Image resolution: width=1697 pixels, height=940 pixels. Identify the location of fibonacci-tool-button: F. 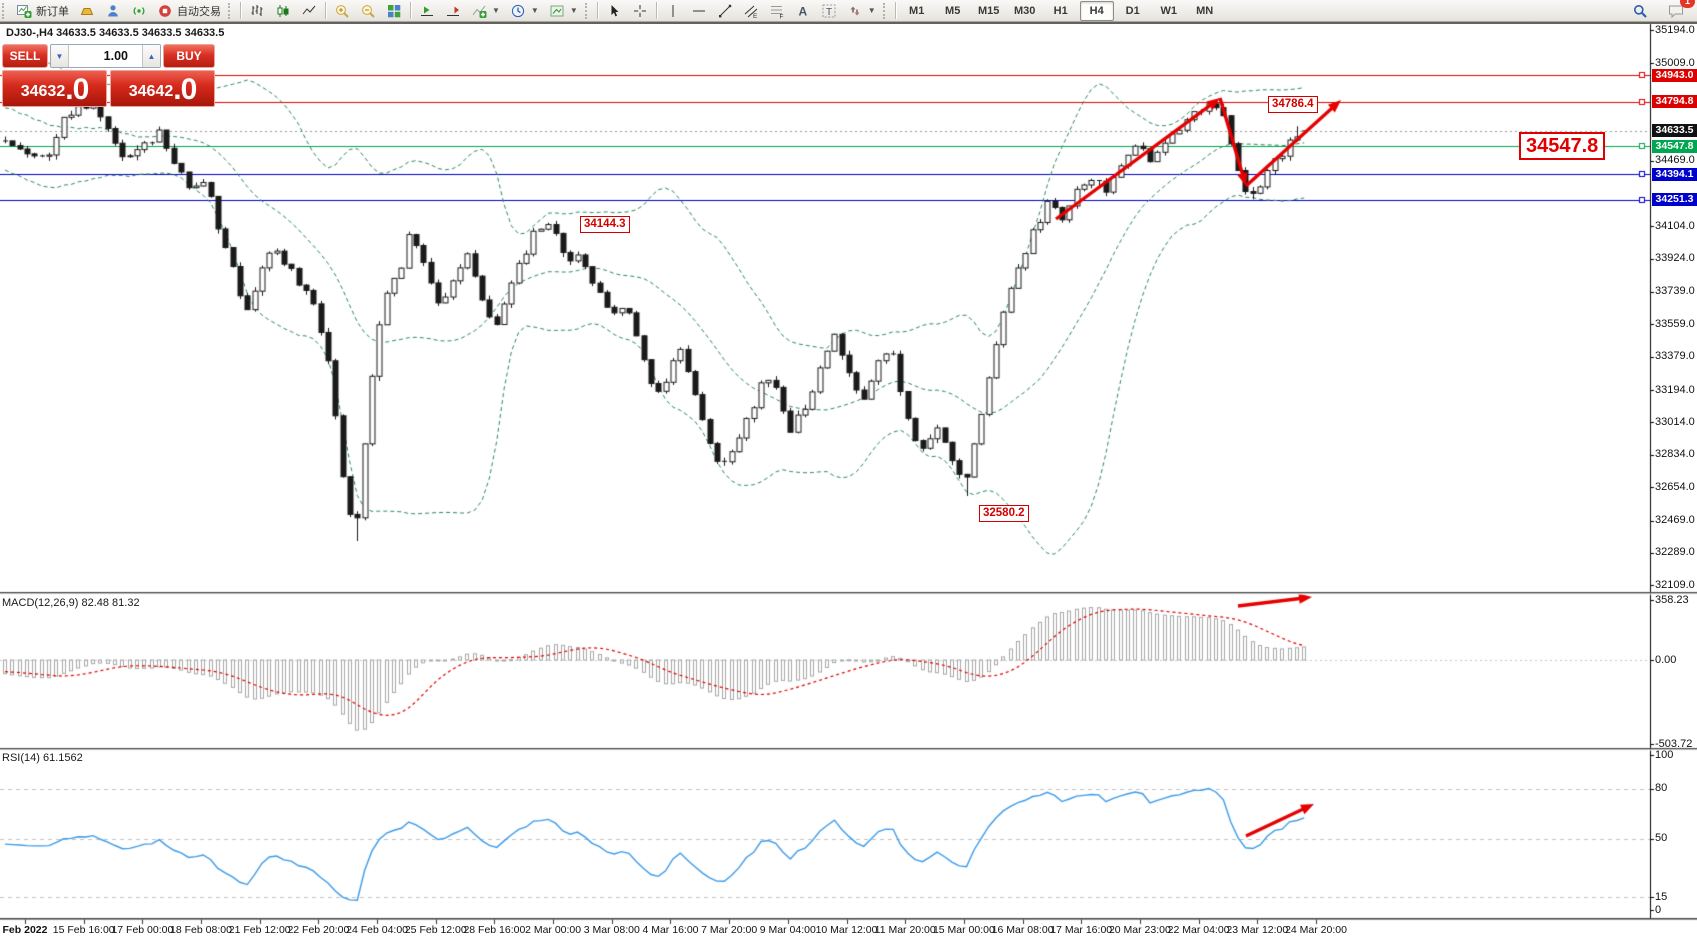
(777, 10).